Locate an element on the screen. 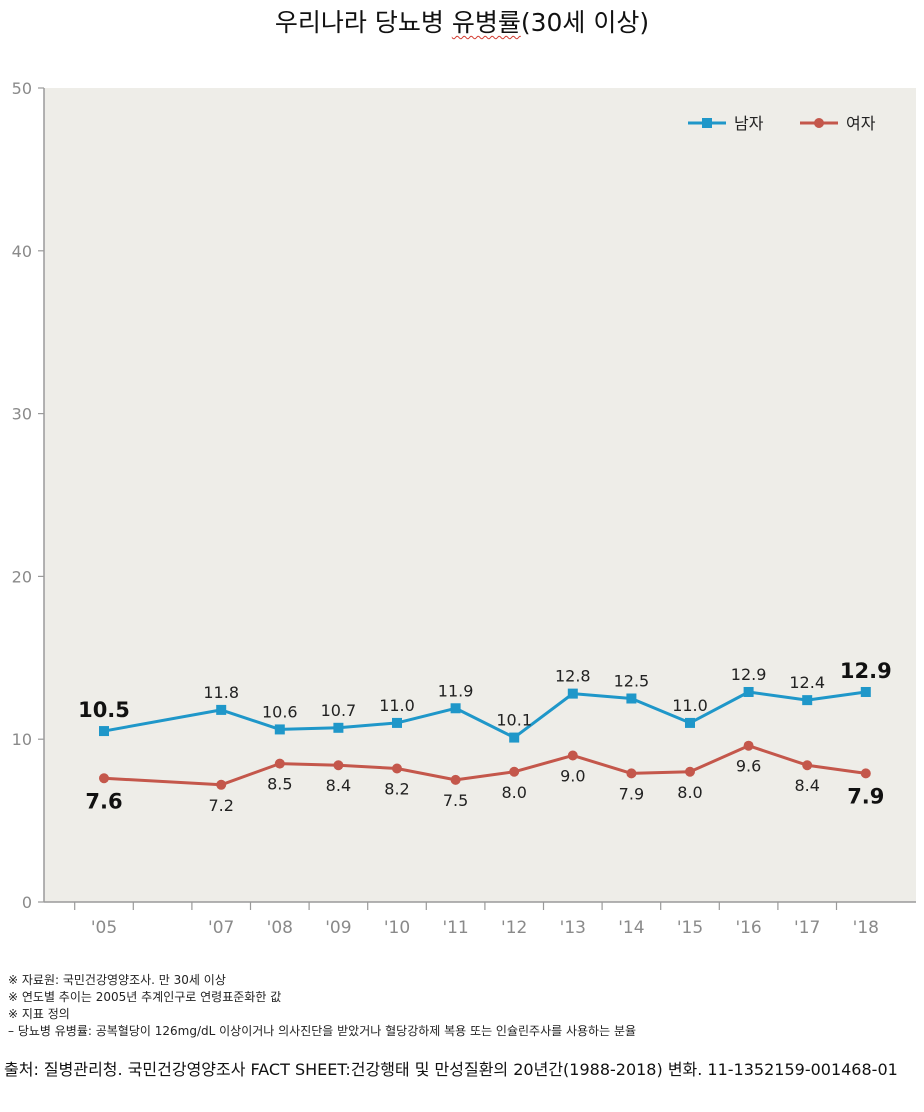 The height and width of the screenshot is (1112, 924). series-group is located at coordinates (485, 738).